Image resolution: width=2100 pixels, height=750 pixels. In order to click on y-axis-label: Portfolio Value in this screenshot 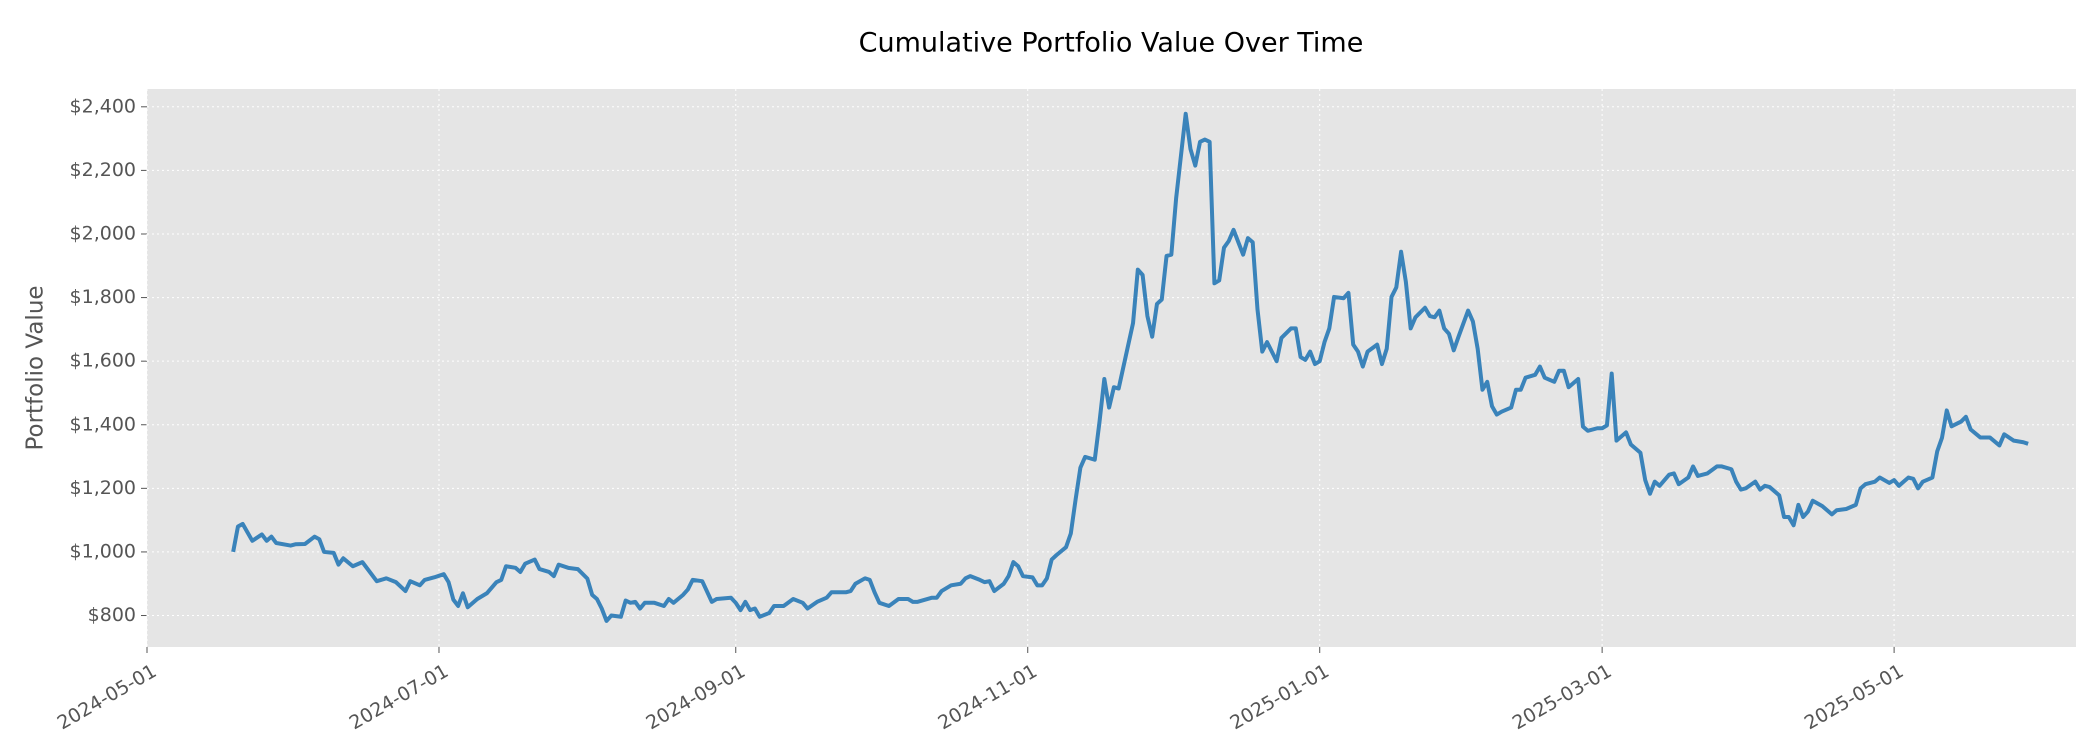, I will do `click(36, 367)`.